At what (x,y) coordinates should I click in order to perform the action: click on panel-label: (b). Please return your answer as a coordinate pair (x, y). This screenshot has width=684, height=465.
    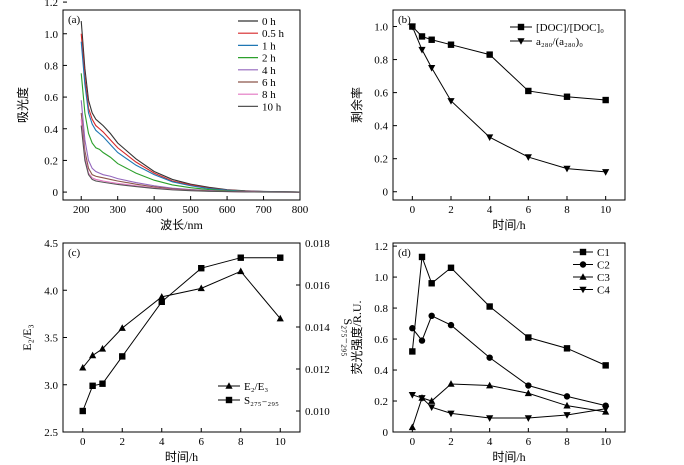
    Looking at the image, I should click on (404, 20).